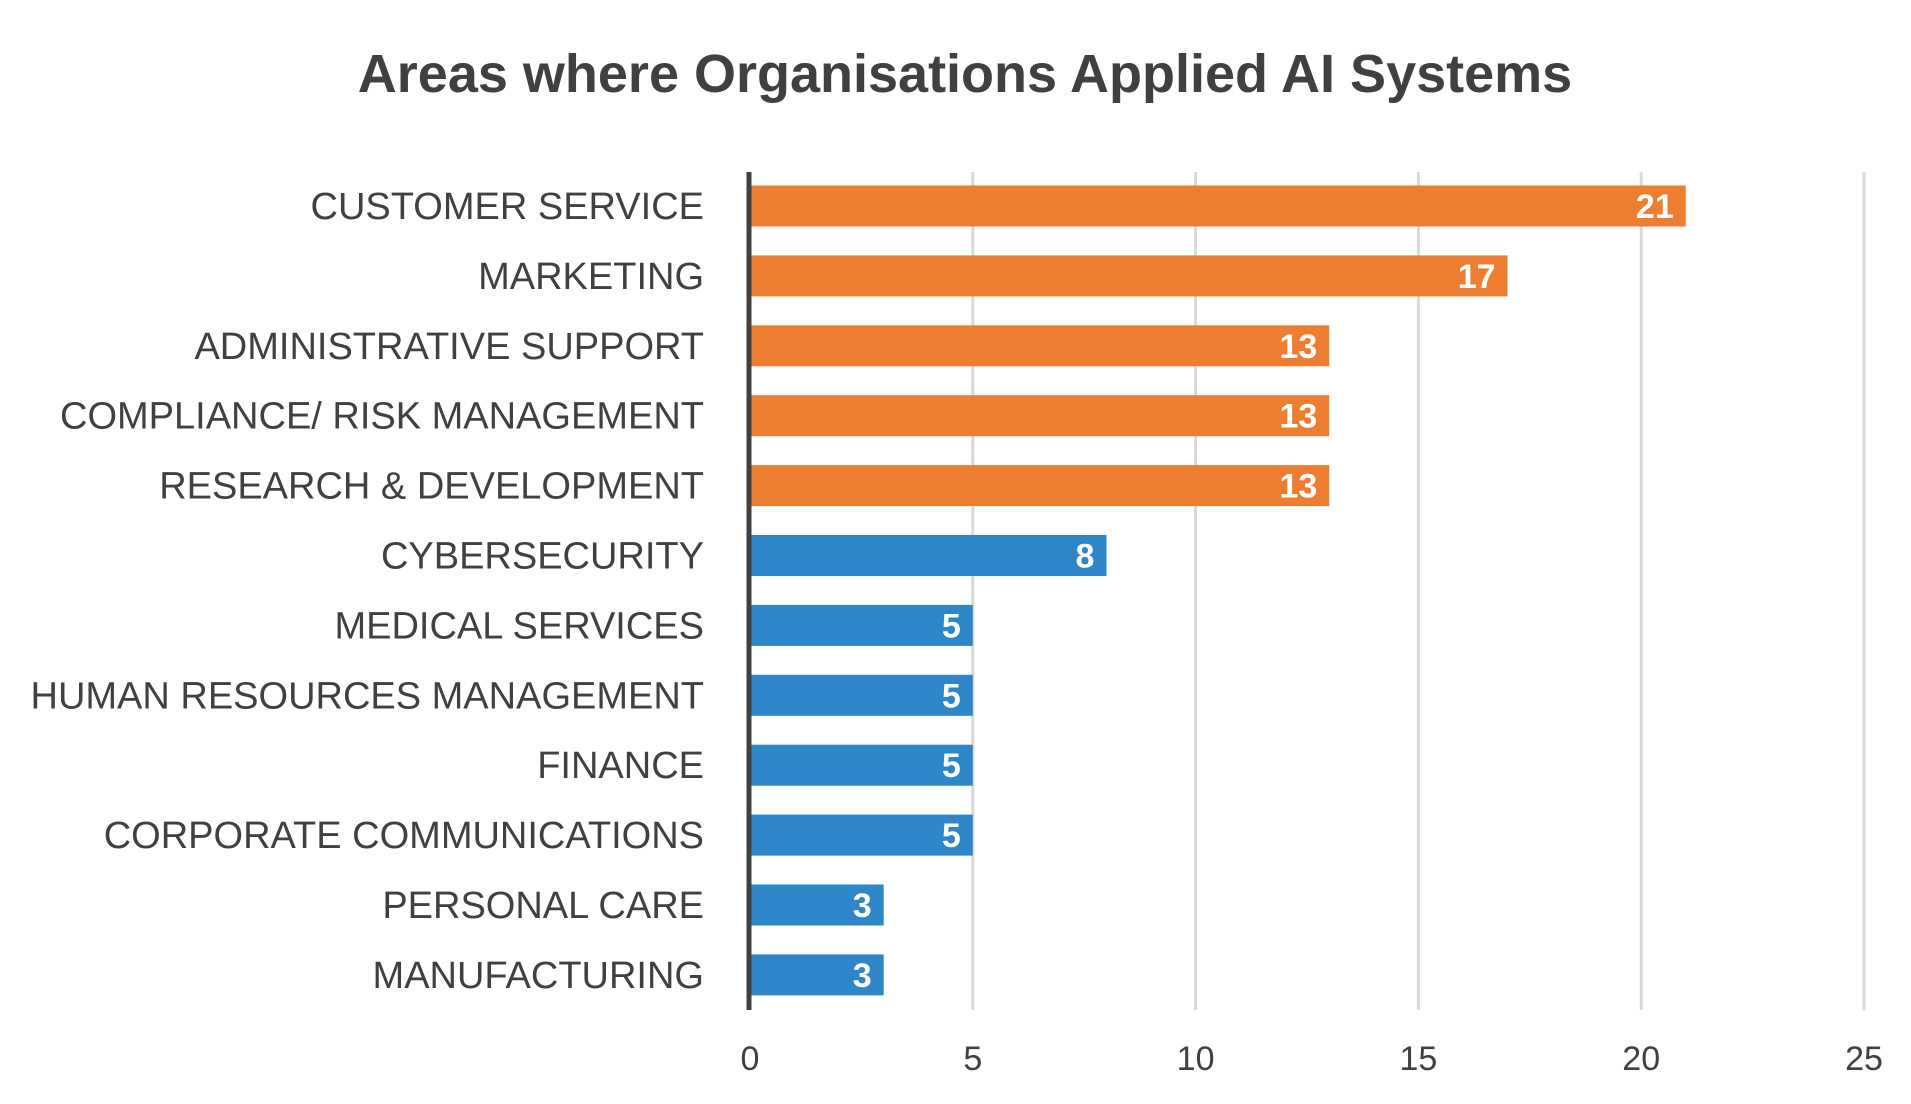 Image resolution: width=1911 pixels, height=1104 pixels. Describe the element at coordinates (449, 347) in the screenshot. I see `category-label: ADMINISTRATIVE SUPPORT` at that location.